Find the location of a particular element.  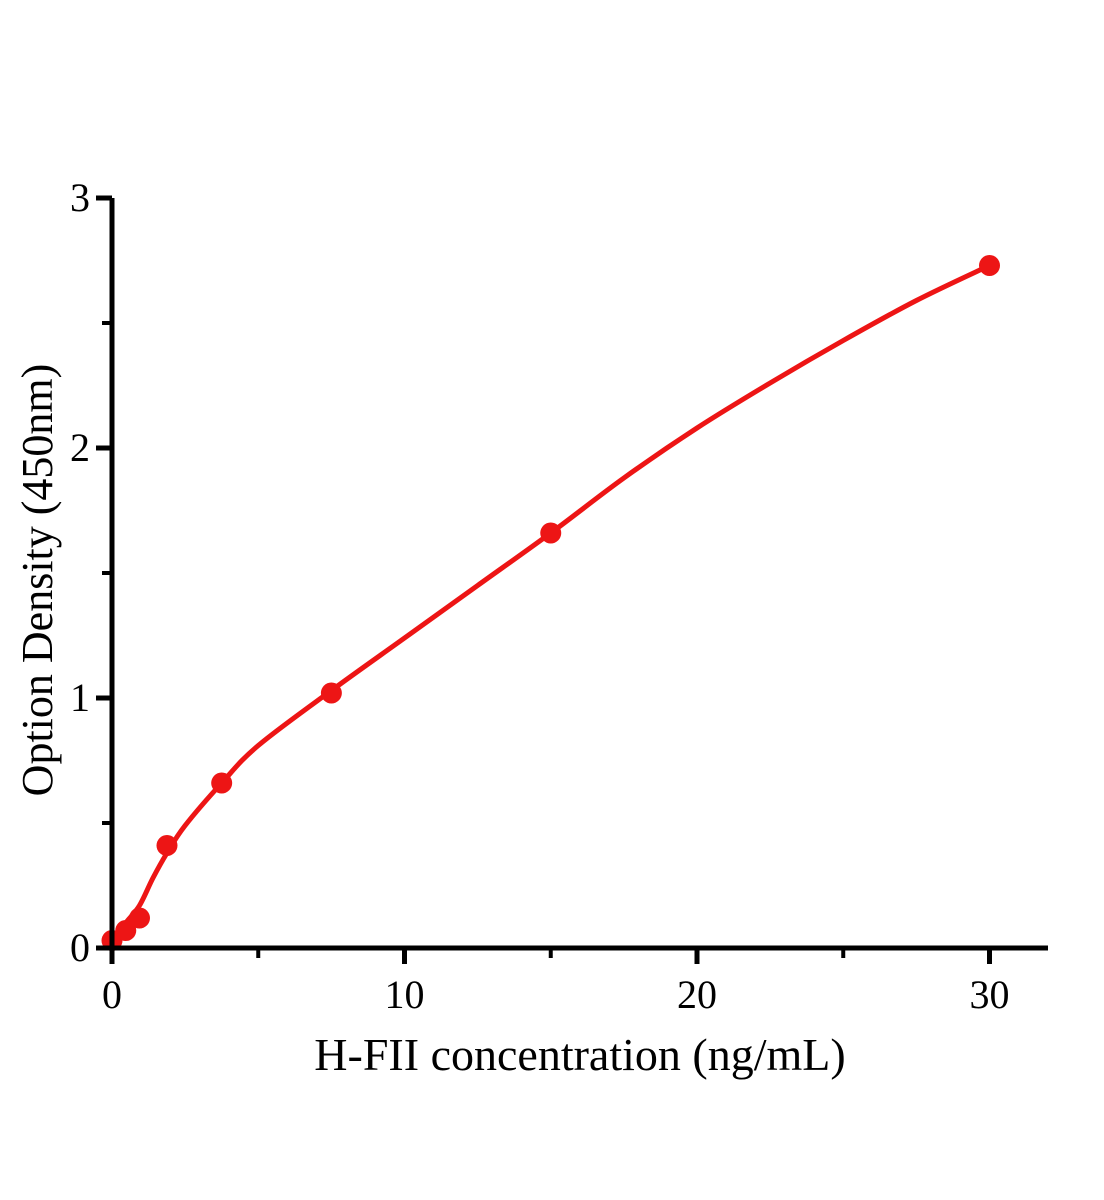

x-tick-label: 30 is located at coordinates (990, 994).